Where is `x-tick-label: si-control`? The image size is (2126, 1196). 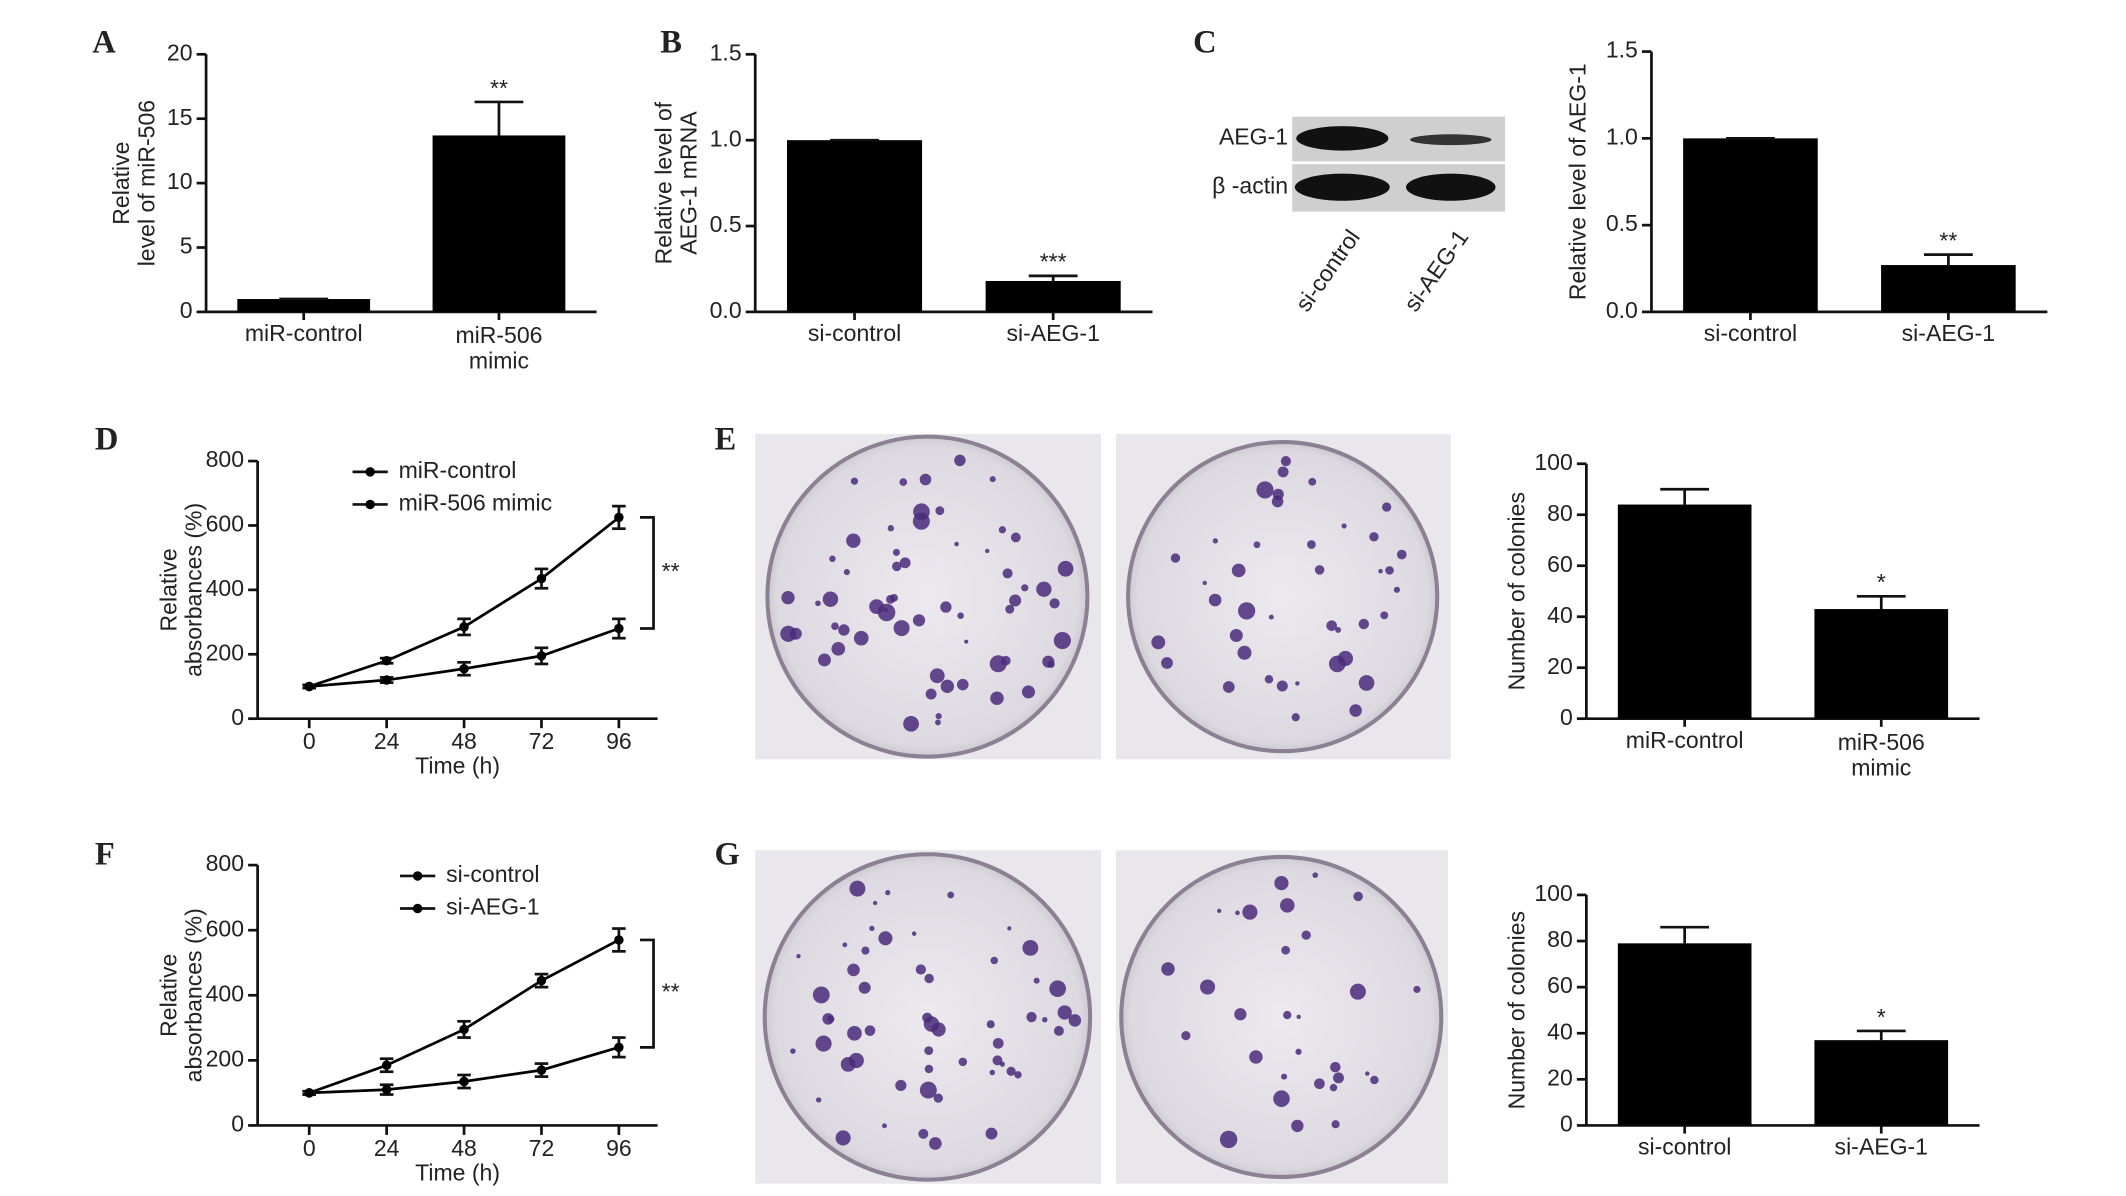 x-tick-label: si-control is located at coordinates (1684, 1147).